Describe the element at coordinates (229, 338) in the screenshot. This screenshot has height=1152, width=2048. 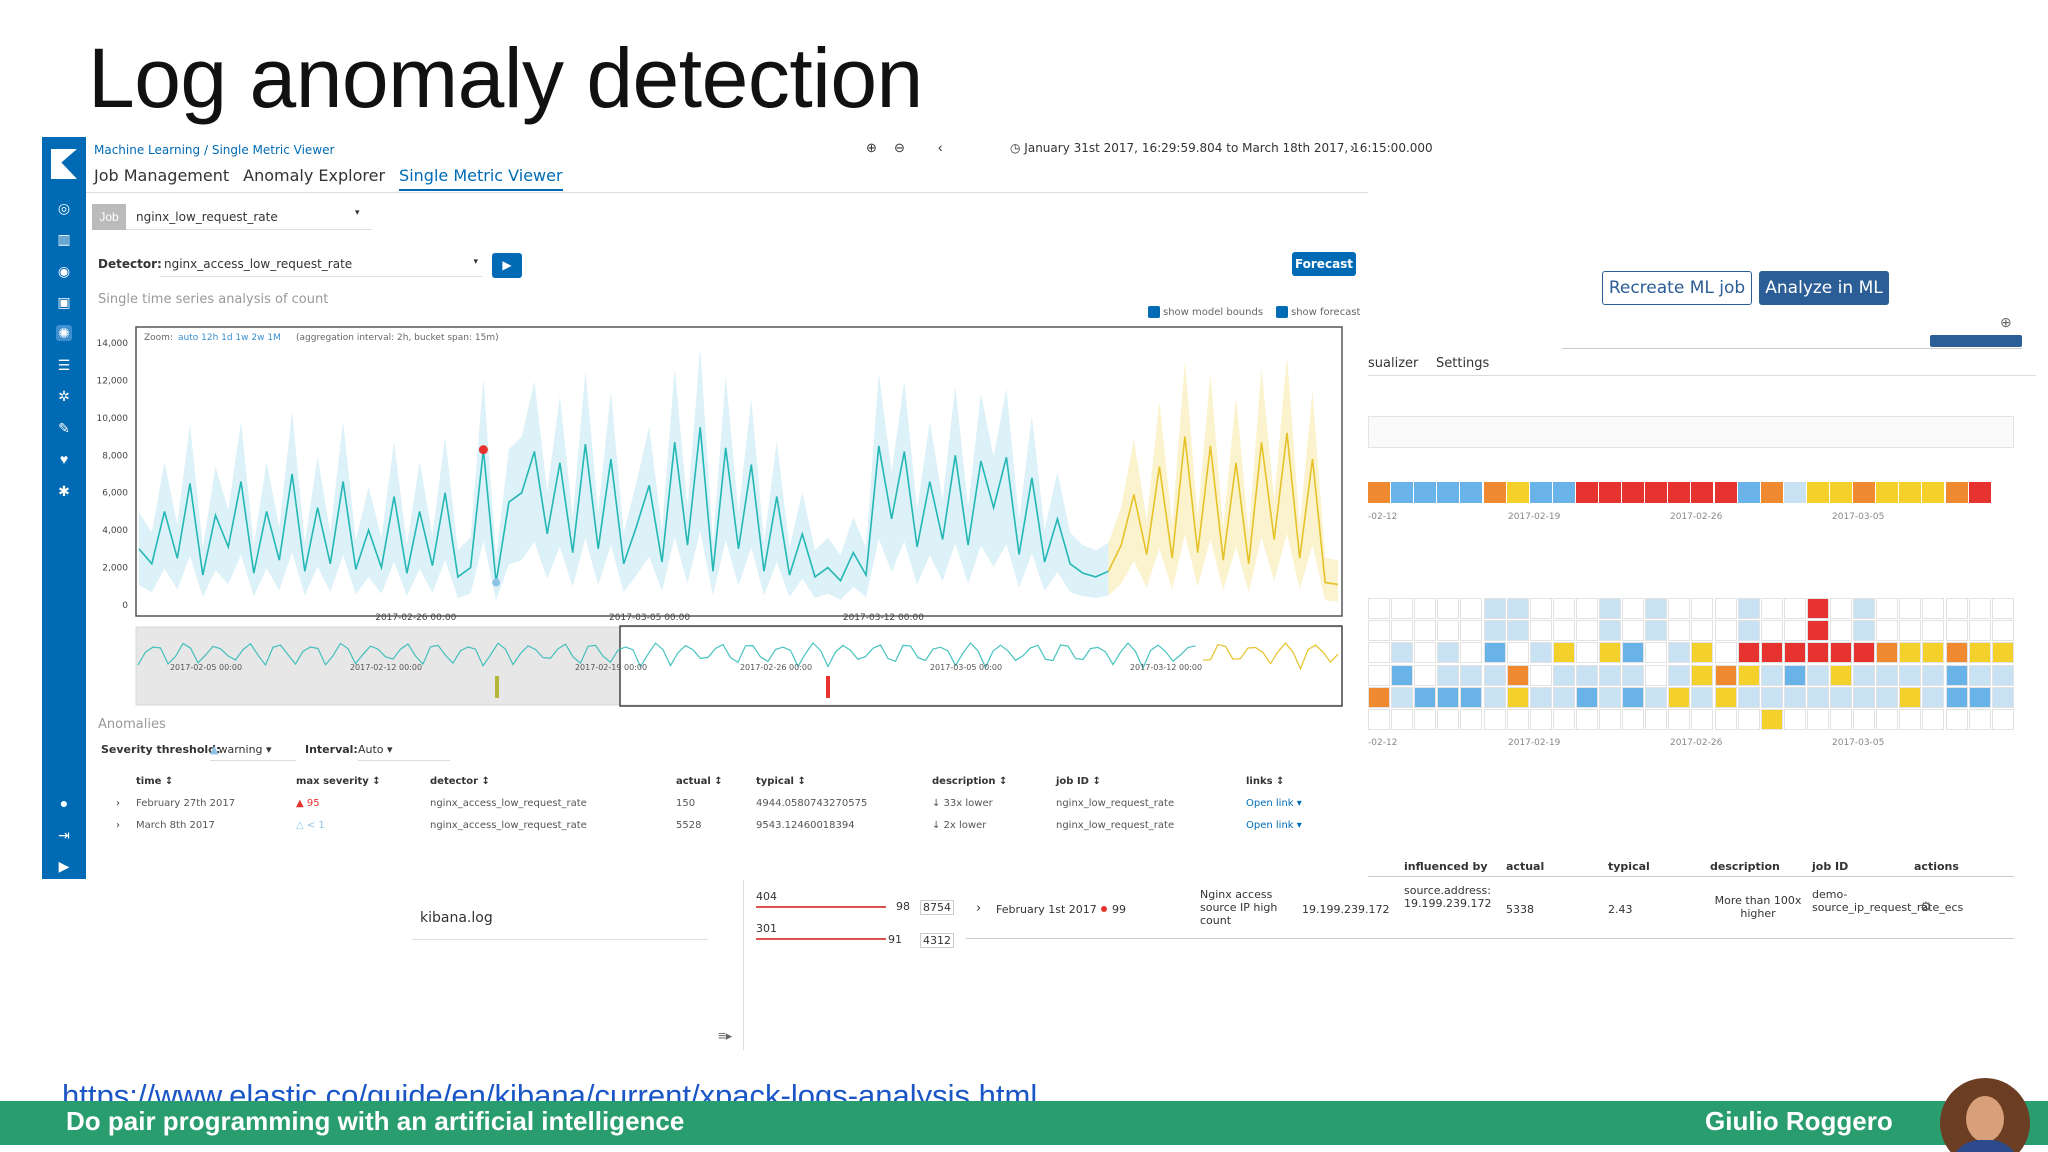
I see `zoom-options: auto 12h 1d 1w 2w 1M` at that location.